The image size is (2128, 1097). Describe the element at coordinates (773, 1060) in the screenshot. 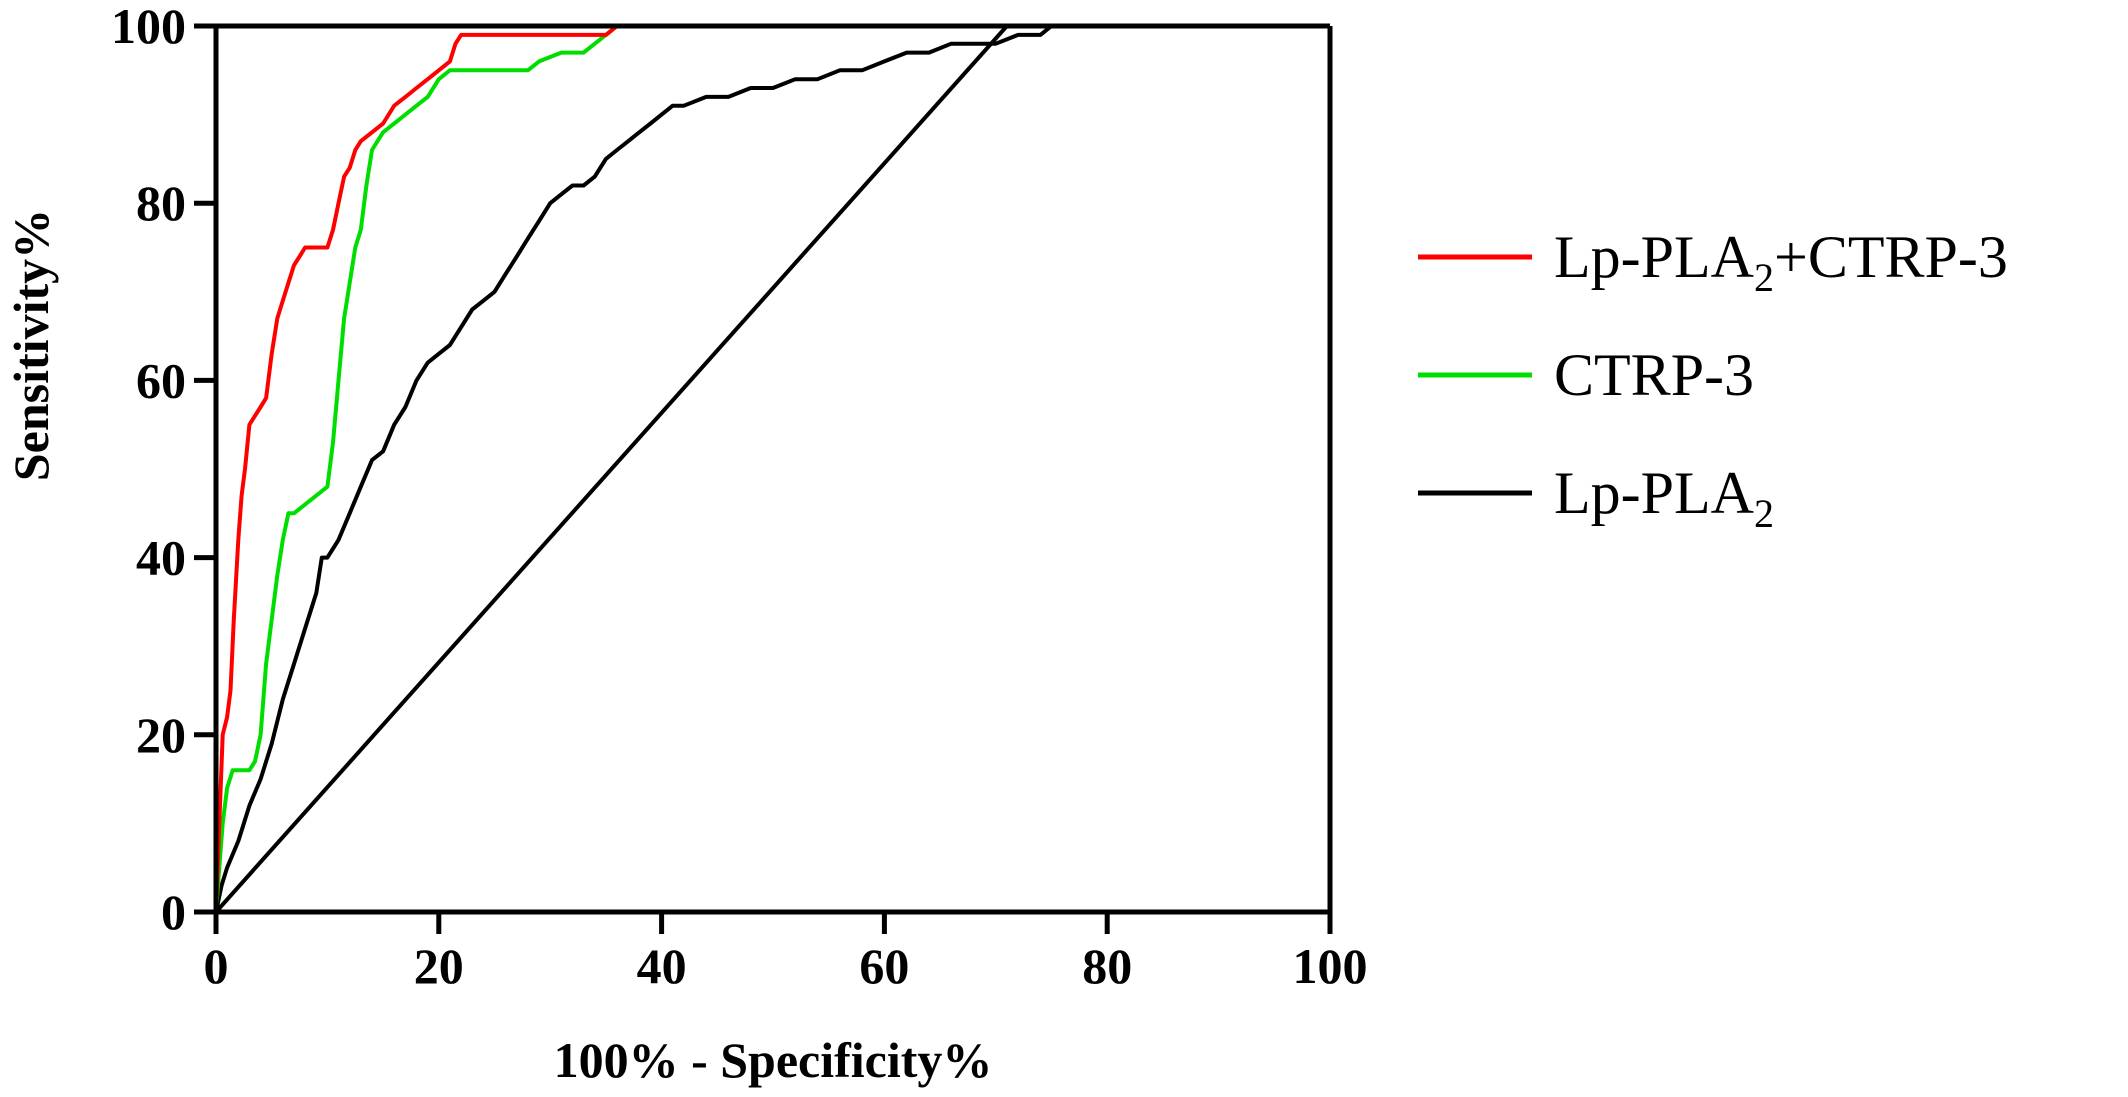

I see `x-axis-title: 100% - Specificity%` at that location.